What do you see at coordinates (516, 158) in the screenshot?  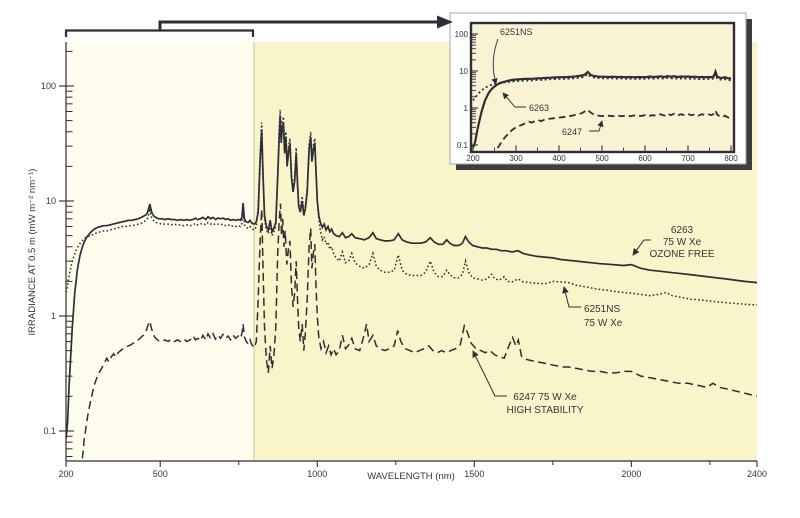 I see `tick-label: 300` at bounding box center [516, 158].